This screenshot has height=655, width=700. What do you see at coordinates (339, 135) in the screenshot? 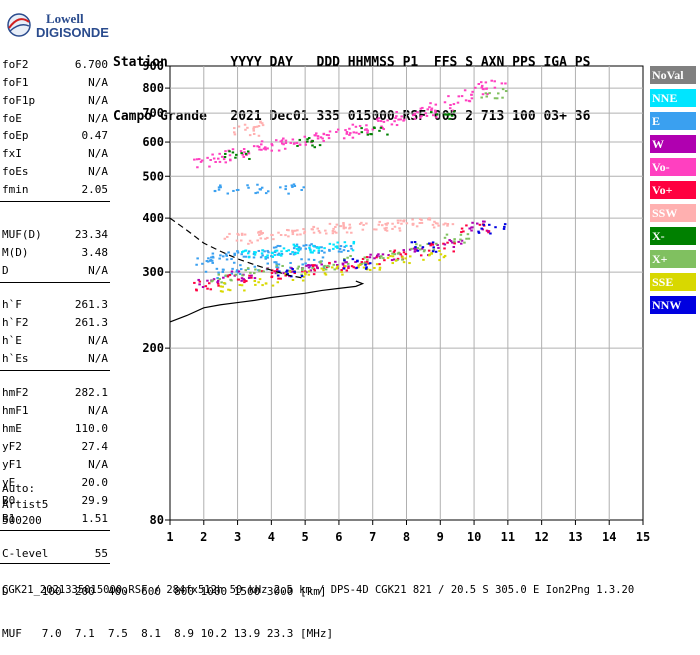
I see `series-x` at bounding box center [339, 135].